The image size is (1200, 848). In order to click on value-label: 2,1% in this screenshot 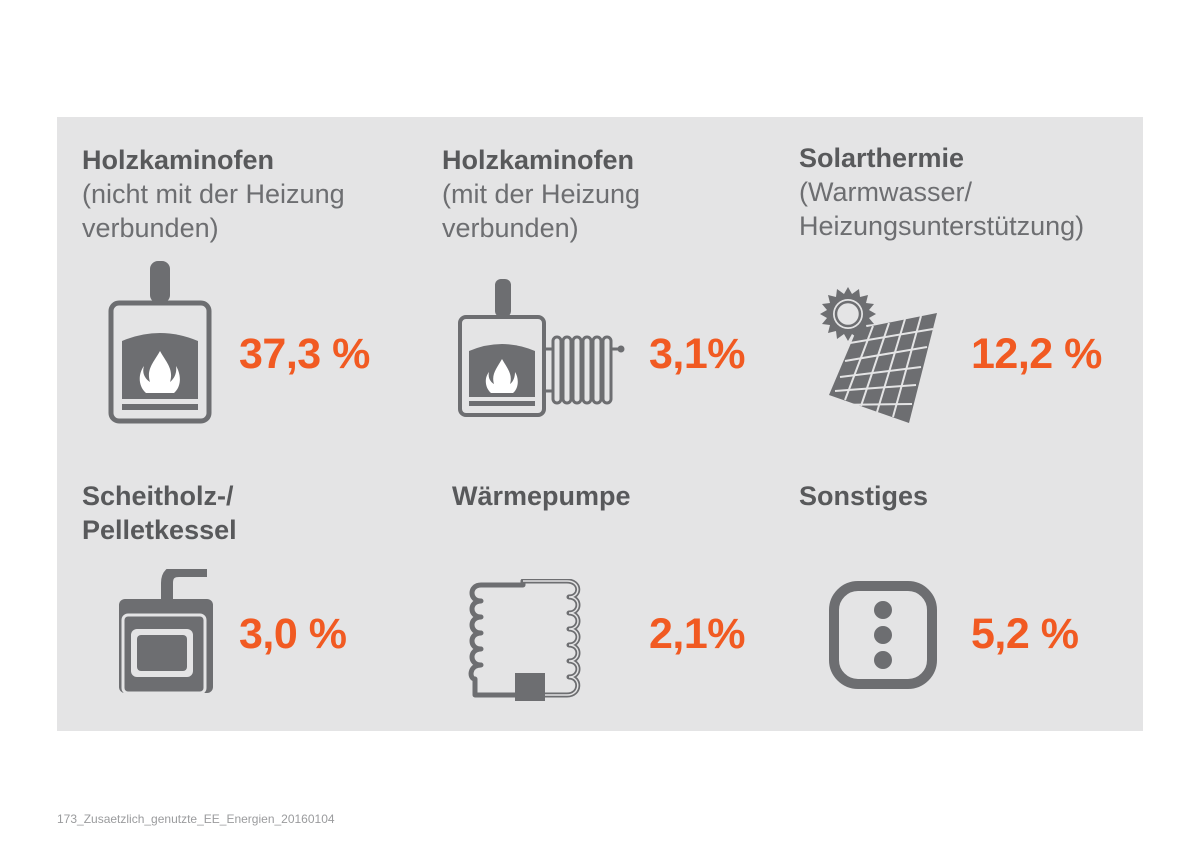, I will do `click(697, 634)`.